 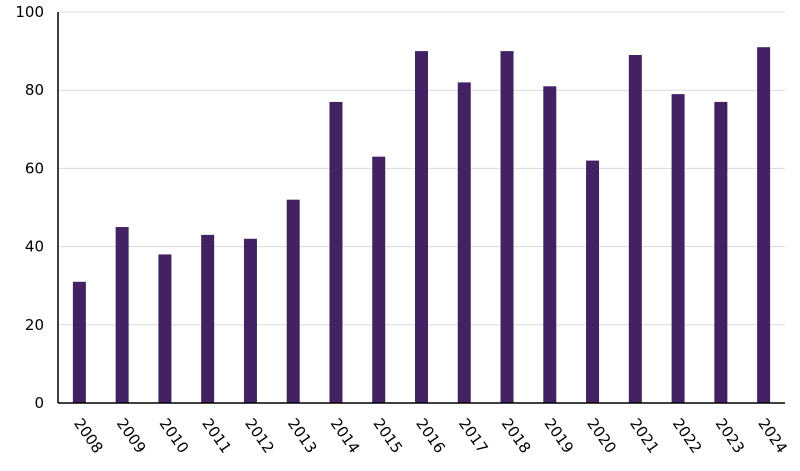 I want to click on x-tick-label: 2013, so click(x=302, y=436).